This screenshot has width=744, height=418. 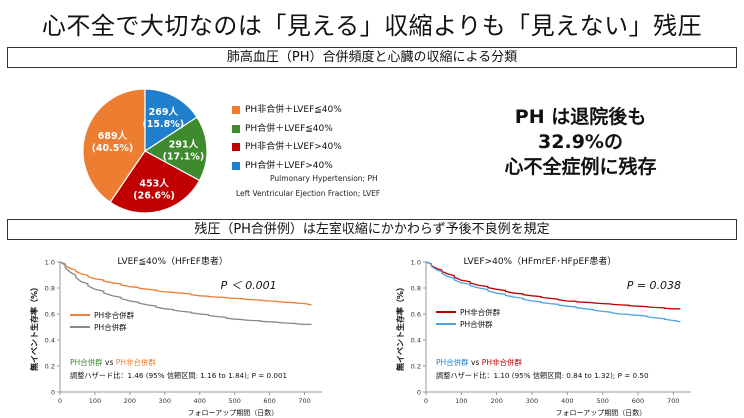 What do you see at coordinates (172, 261) in the screenshot?
I see `chart-title: LVEF≦40%（HFrEF患者）` at bounding box center [172, 261].